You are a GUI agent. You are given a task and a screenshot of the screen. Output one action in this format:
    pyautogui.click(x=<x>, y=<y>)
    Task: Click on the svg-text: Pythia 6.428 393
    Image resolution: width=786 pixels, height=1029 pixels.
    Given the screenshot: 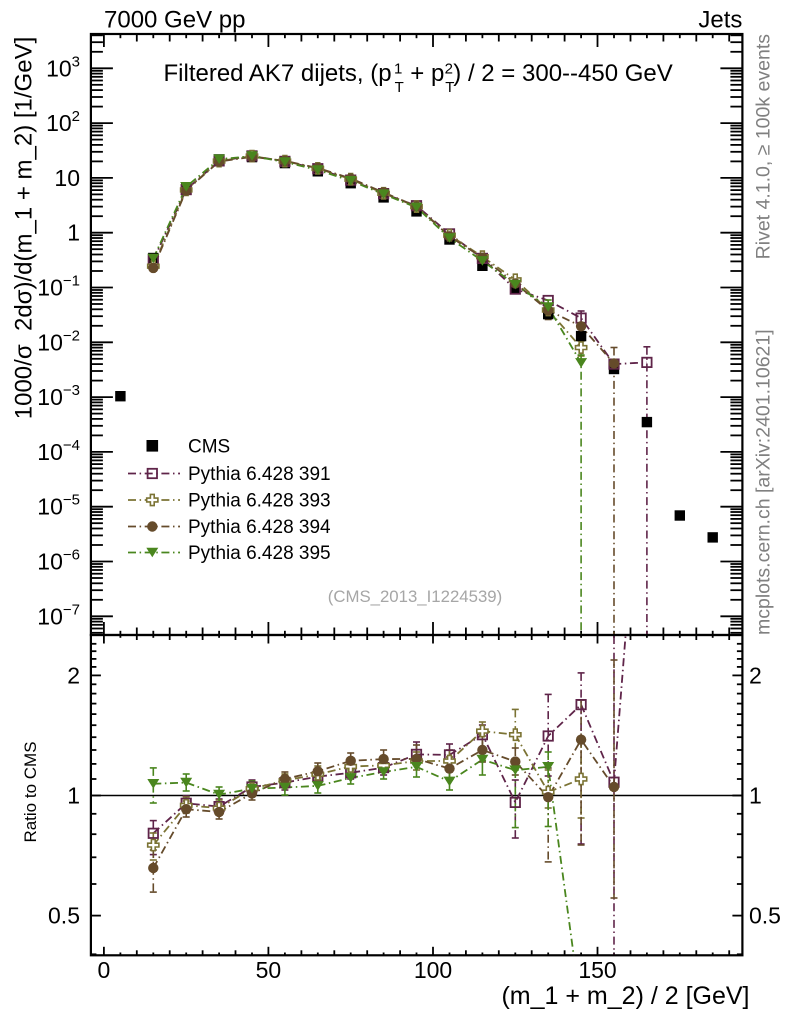 What is the action you would take?
    pyautogui.click(x=259, y=501)
    